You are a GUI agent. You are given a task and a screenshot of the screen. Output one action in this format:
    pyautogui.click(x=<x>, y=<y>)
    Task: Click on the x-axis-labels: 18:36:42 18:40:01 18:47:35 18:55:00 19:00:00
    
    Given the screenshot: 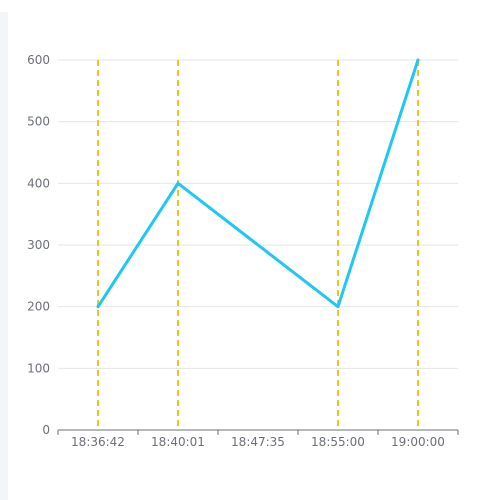 What is the action you would take?
    pyautogui.click(x=258, y=442)
    